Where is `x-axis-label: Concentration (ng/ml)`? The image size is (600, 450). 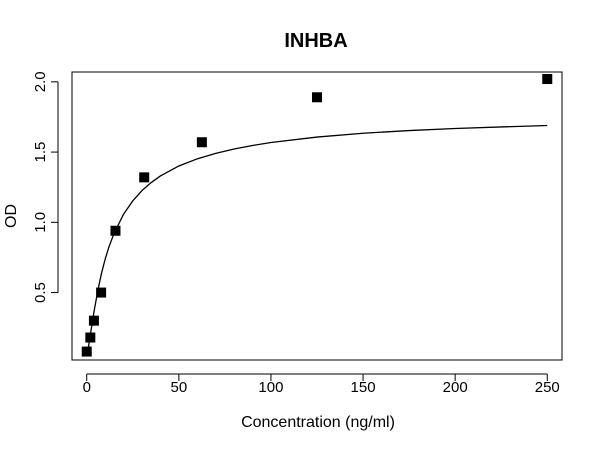 x-axis-label: Concentration (ng/ml) is located at coordinates (318, 422).